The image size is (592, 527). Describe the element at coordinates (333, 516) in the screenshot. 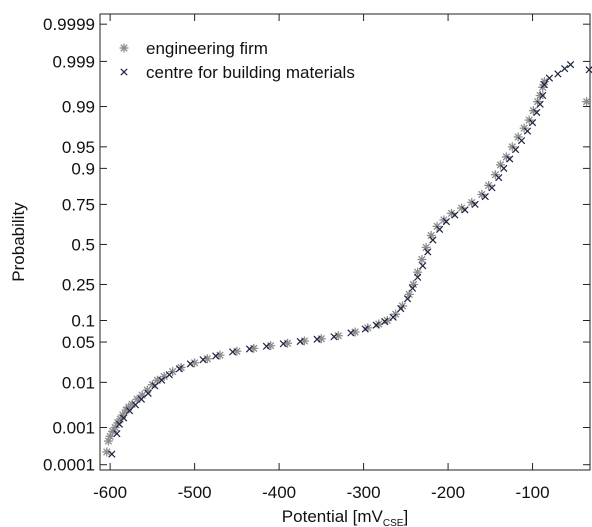

I see `x-axis-title-main: Potential [mV` at that location.